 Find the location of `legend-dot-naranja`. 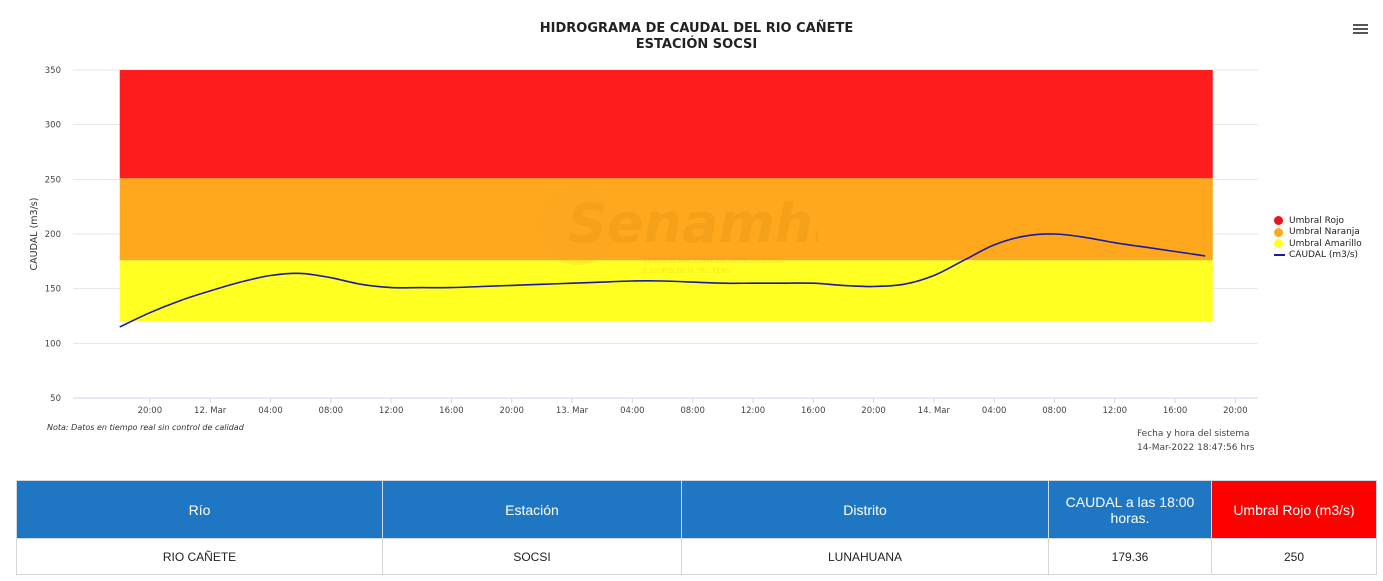

legend-dot-naranja is located at coordinates (1278, 232).